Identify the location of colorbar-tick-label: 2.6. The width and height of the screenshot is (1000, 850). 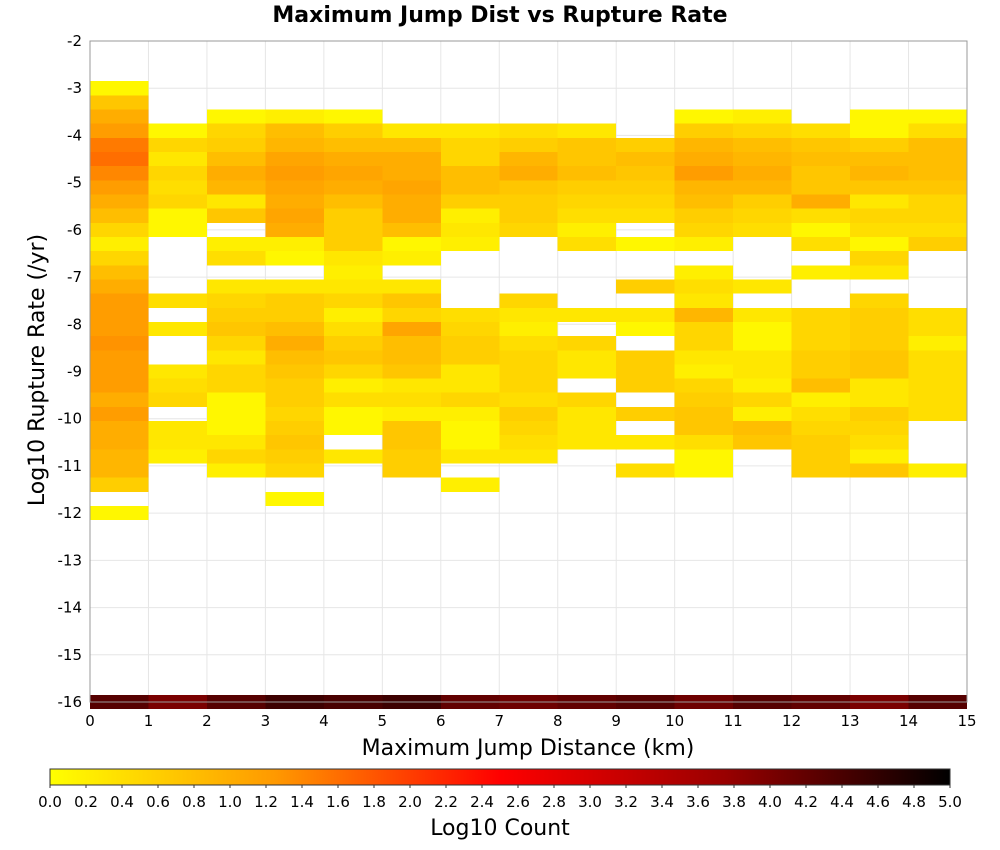
(518, 802).